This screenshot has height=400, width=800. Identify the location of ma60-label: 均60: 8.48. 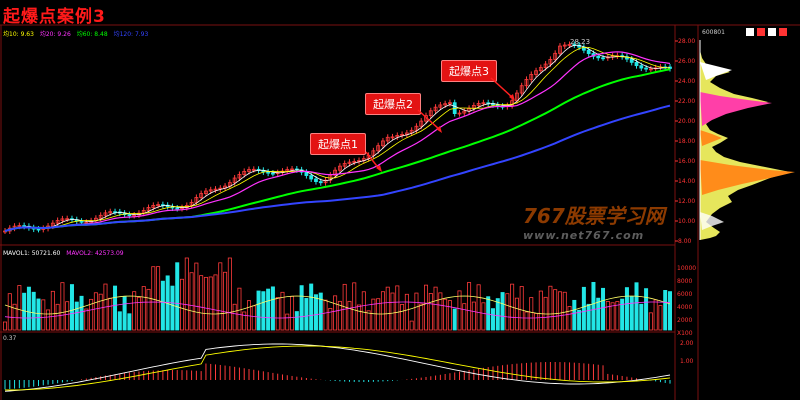
(92, 34).